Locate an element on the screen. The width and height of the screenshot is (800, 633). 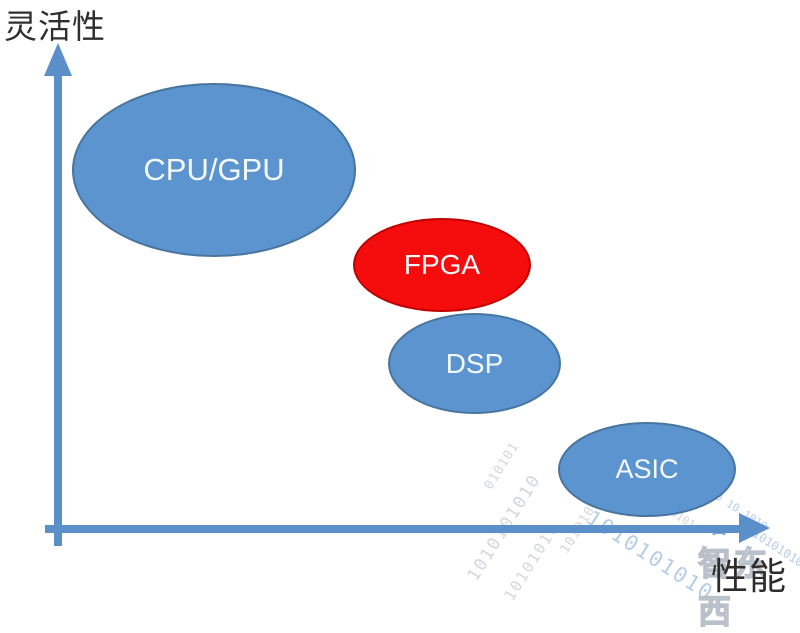
node-cpu-gpu: CPU/GPU is located at coordinates (214, 170).